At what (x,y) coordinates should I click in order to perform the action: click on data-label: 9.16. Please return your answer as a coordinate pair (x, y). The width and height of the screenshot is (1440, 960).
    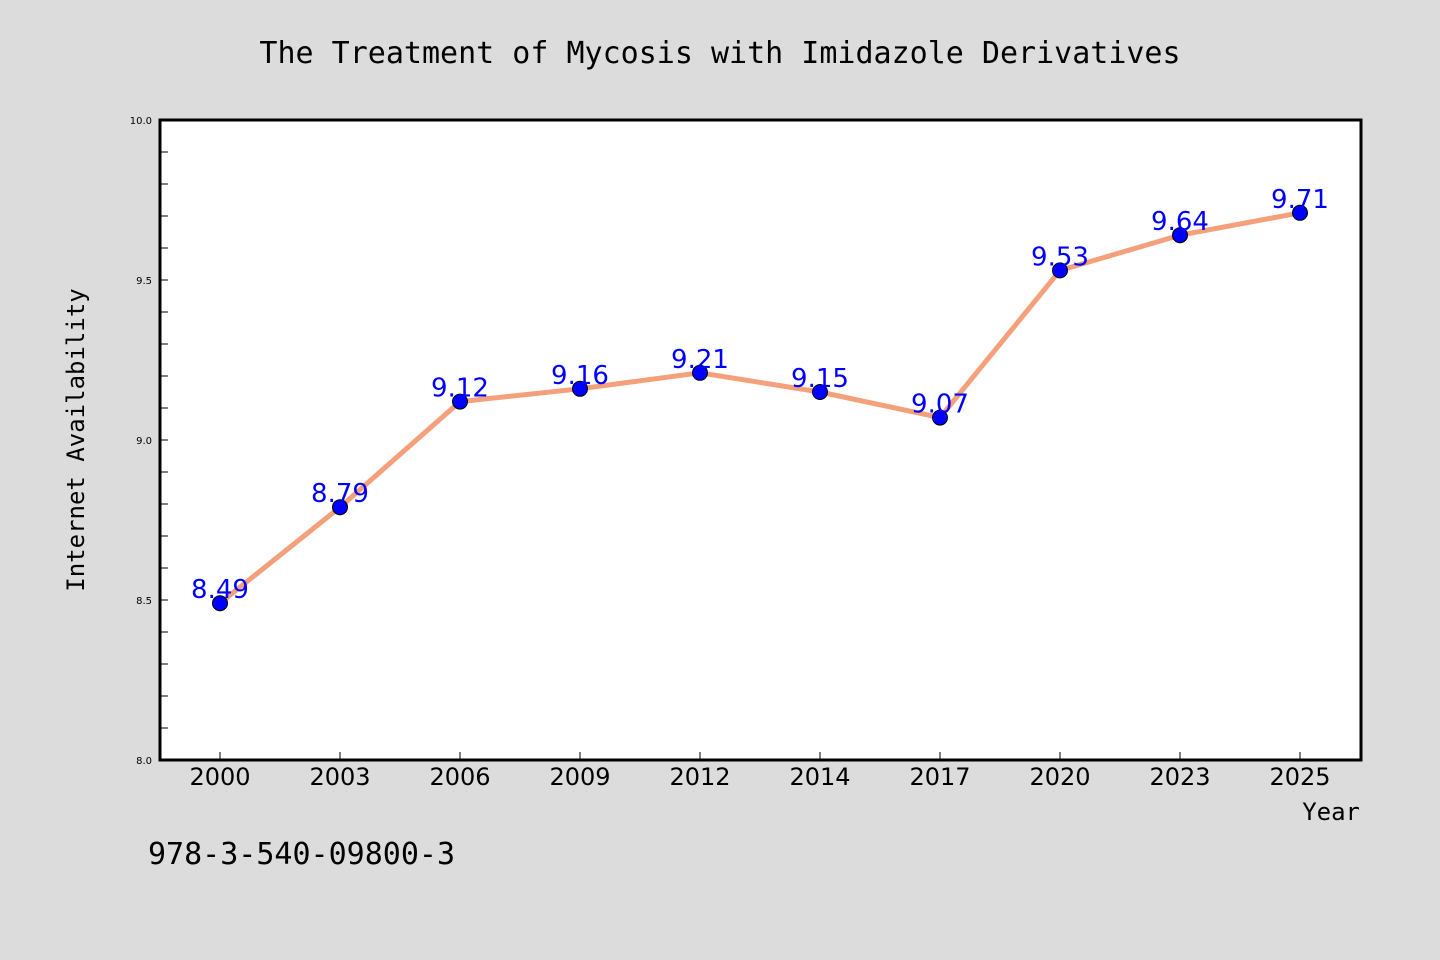
    Looking at the image, I should click on (580, 376).